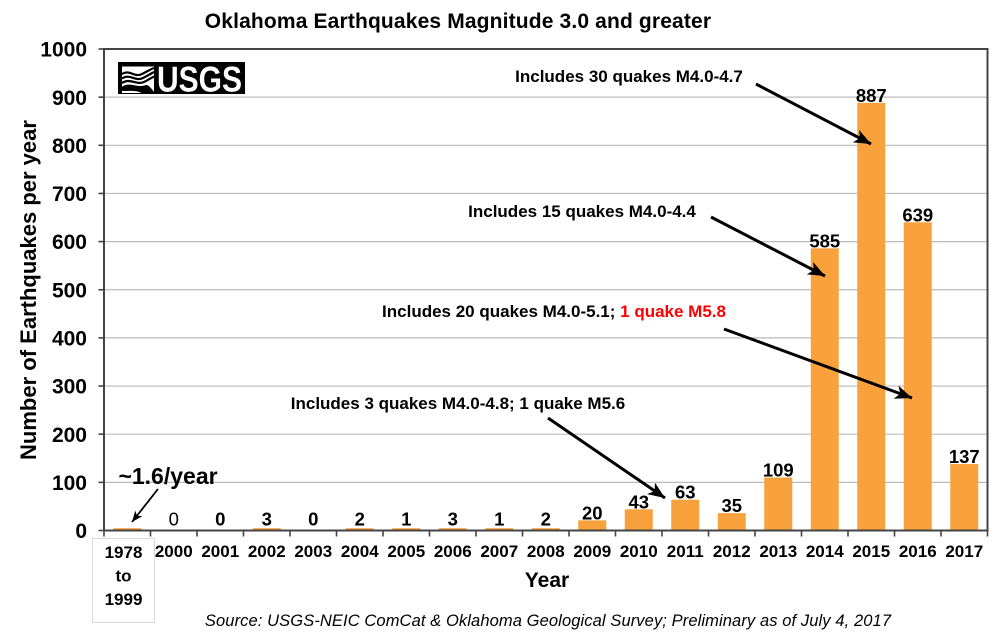  I want to click on y-tick-label: 400, so click(69, 339).